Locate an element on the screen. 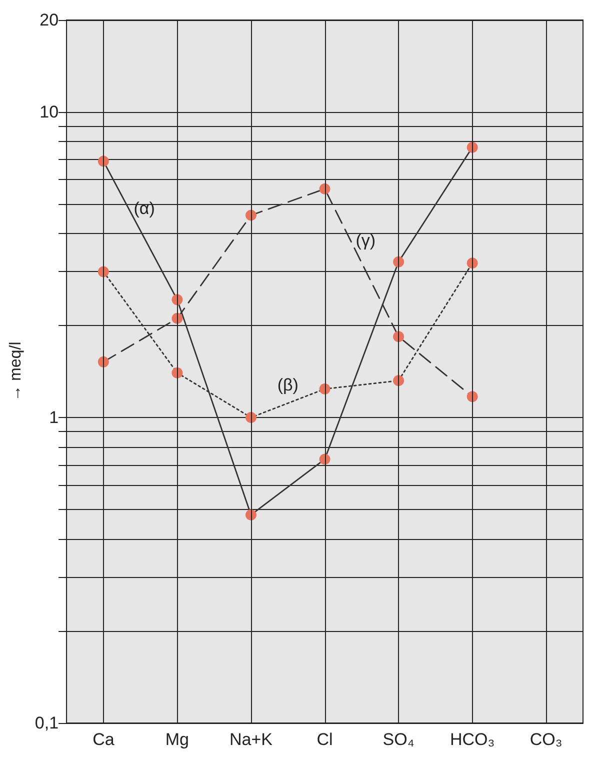 The image size is (613, 771). x-tick-label: Cl is located at coordinates (324, 739).